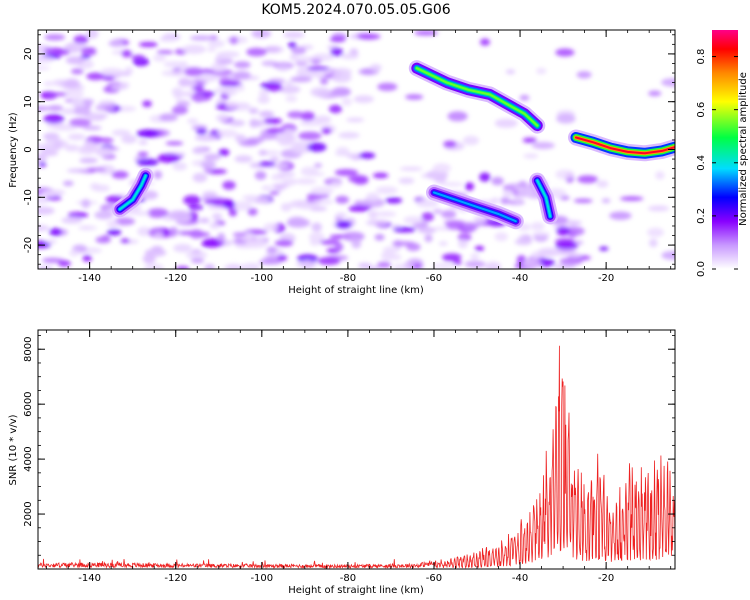 The height and width of the screenshot is (600, 750). I want to click on y-tick-label: 20, so click(28, 54).